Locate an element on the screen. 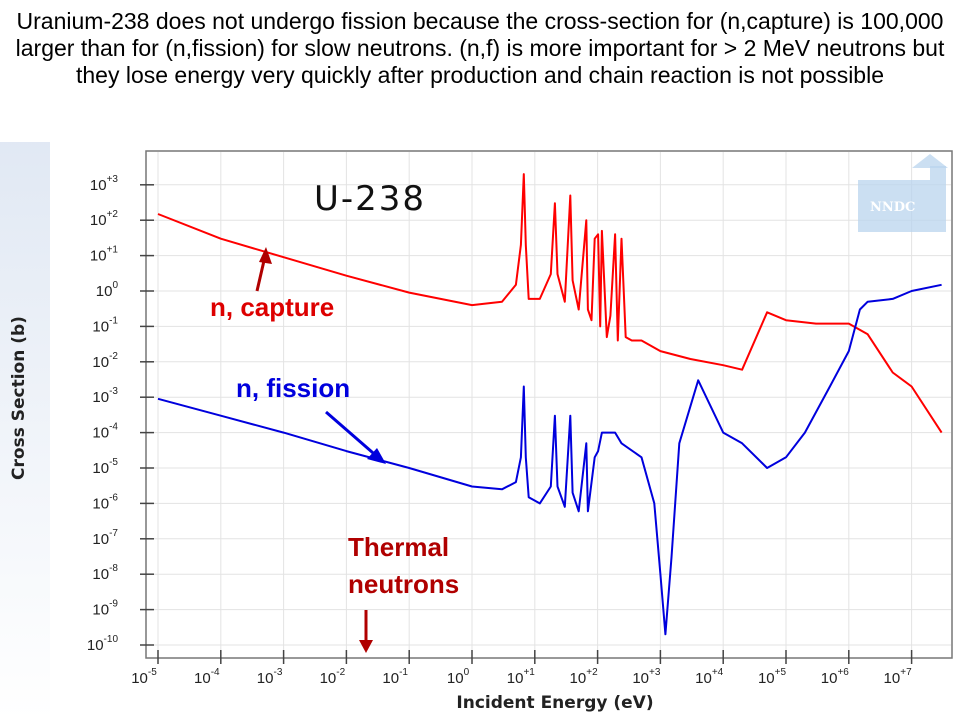 This screenshot has height=720, width=960. y-tick-exponent: -9 is located at coordinates (113, 604).